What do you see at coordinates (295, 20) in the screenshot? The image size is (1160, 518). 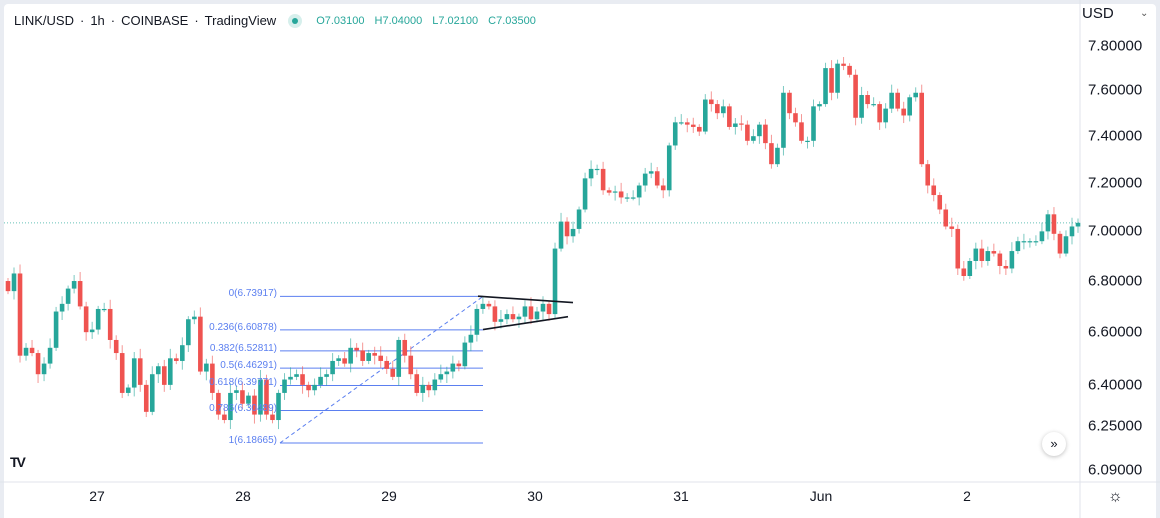 I see `market-status-icon` at bounding box center [295, 20].